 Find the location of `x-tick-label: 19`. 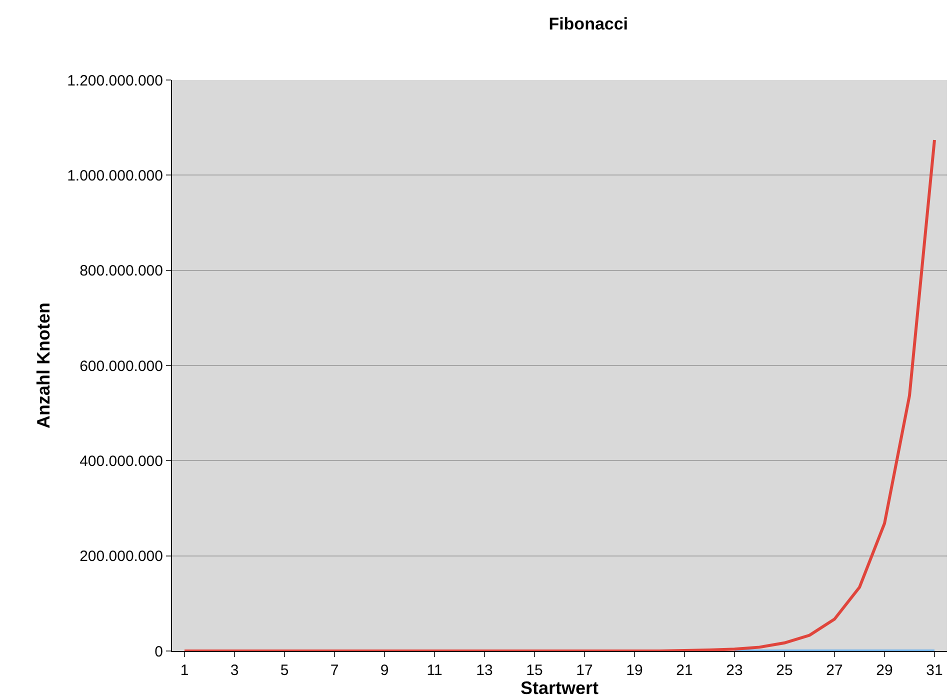

x-tick-label: 19 is located at coordinates (634, 670).